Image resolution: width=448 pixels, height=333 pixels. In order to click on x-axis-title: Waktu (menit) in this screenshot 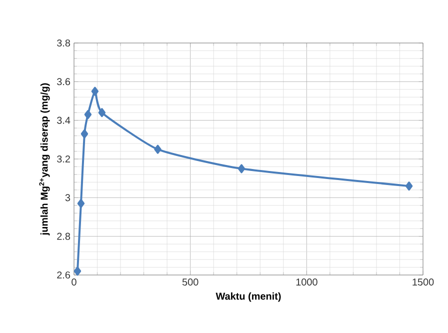, I will do `click(248, 297)`.